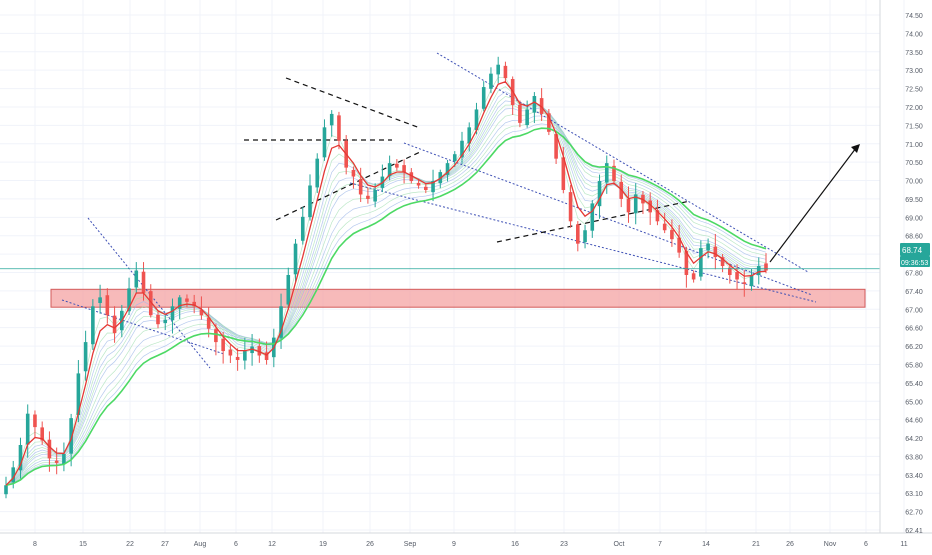 The image size is (932, 555). I want to click on x-tick-label: Nov, so click(830, 544).